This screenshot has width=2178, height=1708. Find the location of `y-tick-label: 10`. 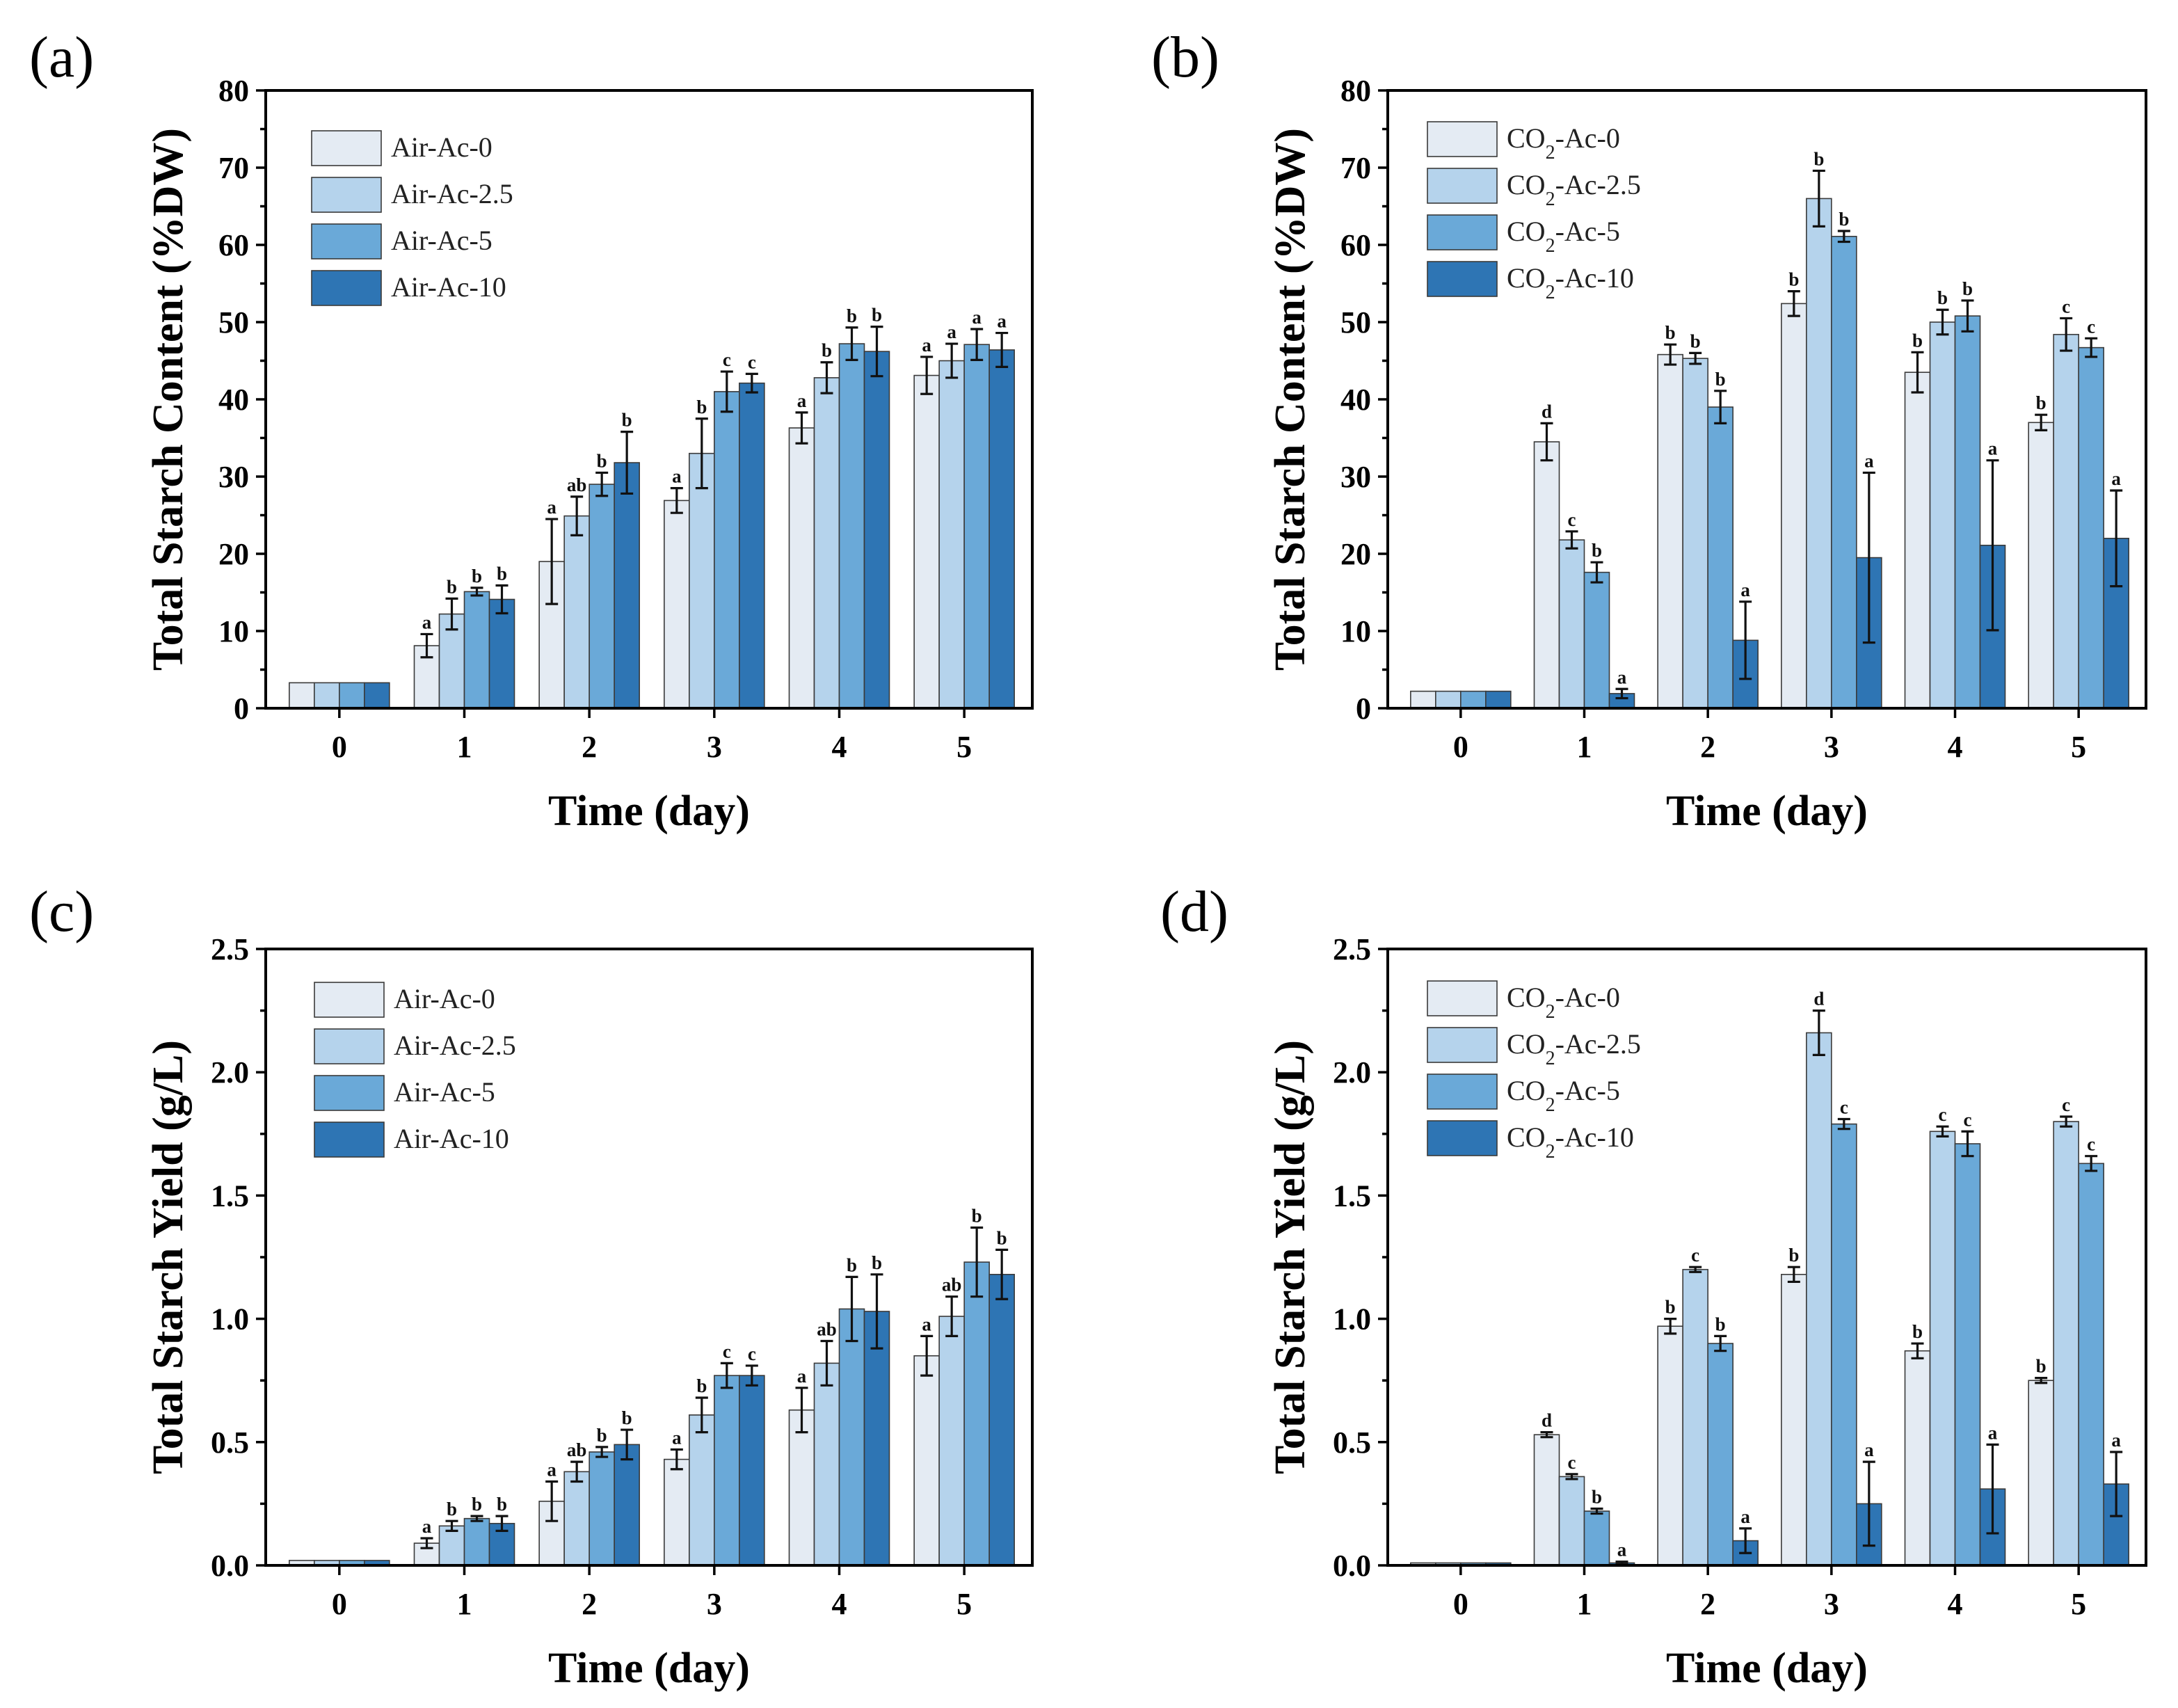

y-tick-label: 10 is located at coordinates (1355, 631).